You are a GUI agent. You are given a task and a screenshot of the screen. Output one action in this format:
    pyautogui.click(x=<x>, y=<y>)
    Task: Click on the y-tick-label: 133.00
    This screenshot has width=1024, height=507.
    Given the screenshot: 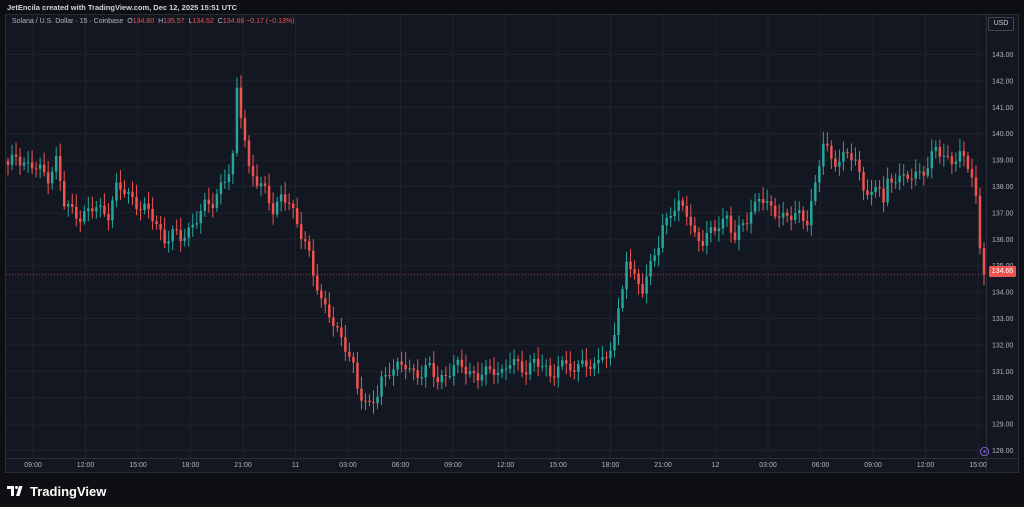 What is the action you would take?
    pyautogui.click(x=1003, y=319)
    